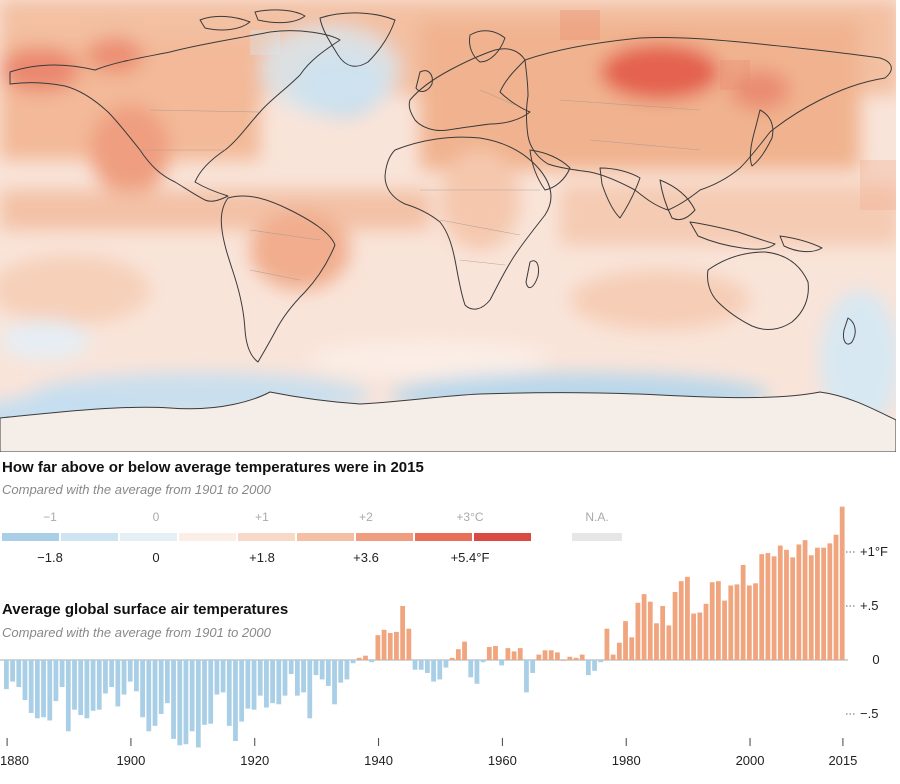 The image size is (900, 784). What do you see at coordinates (669, 642) in the screenshot?
I see `bar-1987` at bounding box center [669, 642].